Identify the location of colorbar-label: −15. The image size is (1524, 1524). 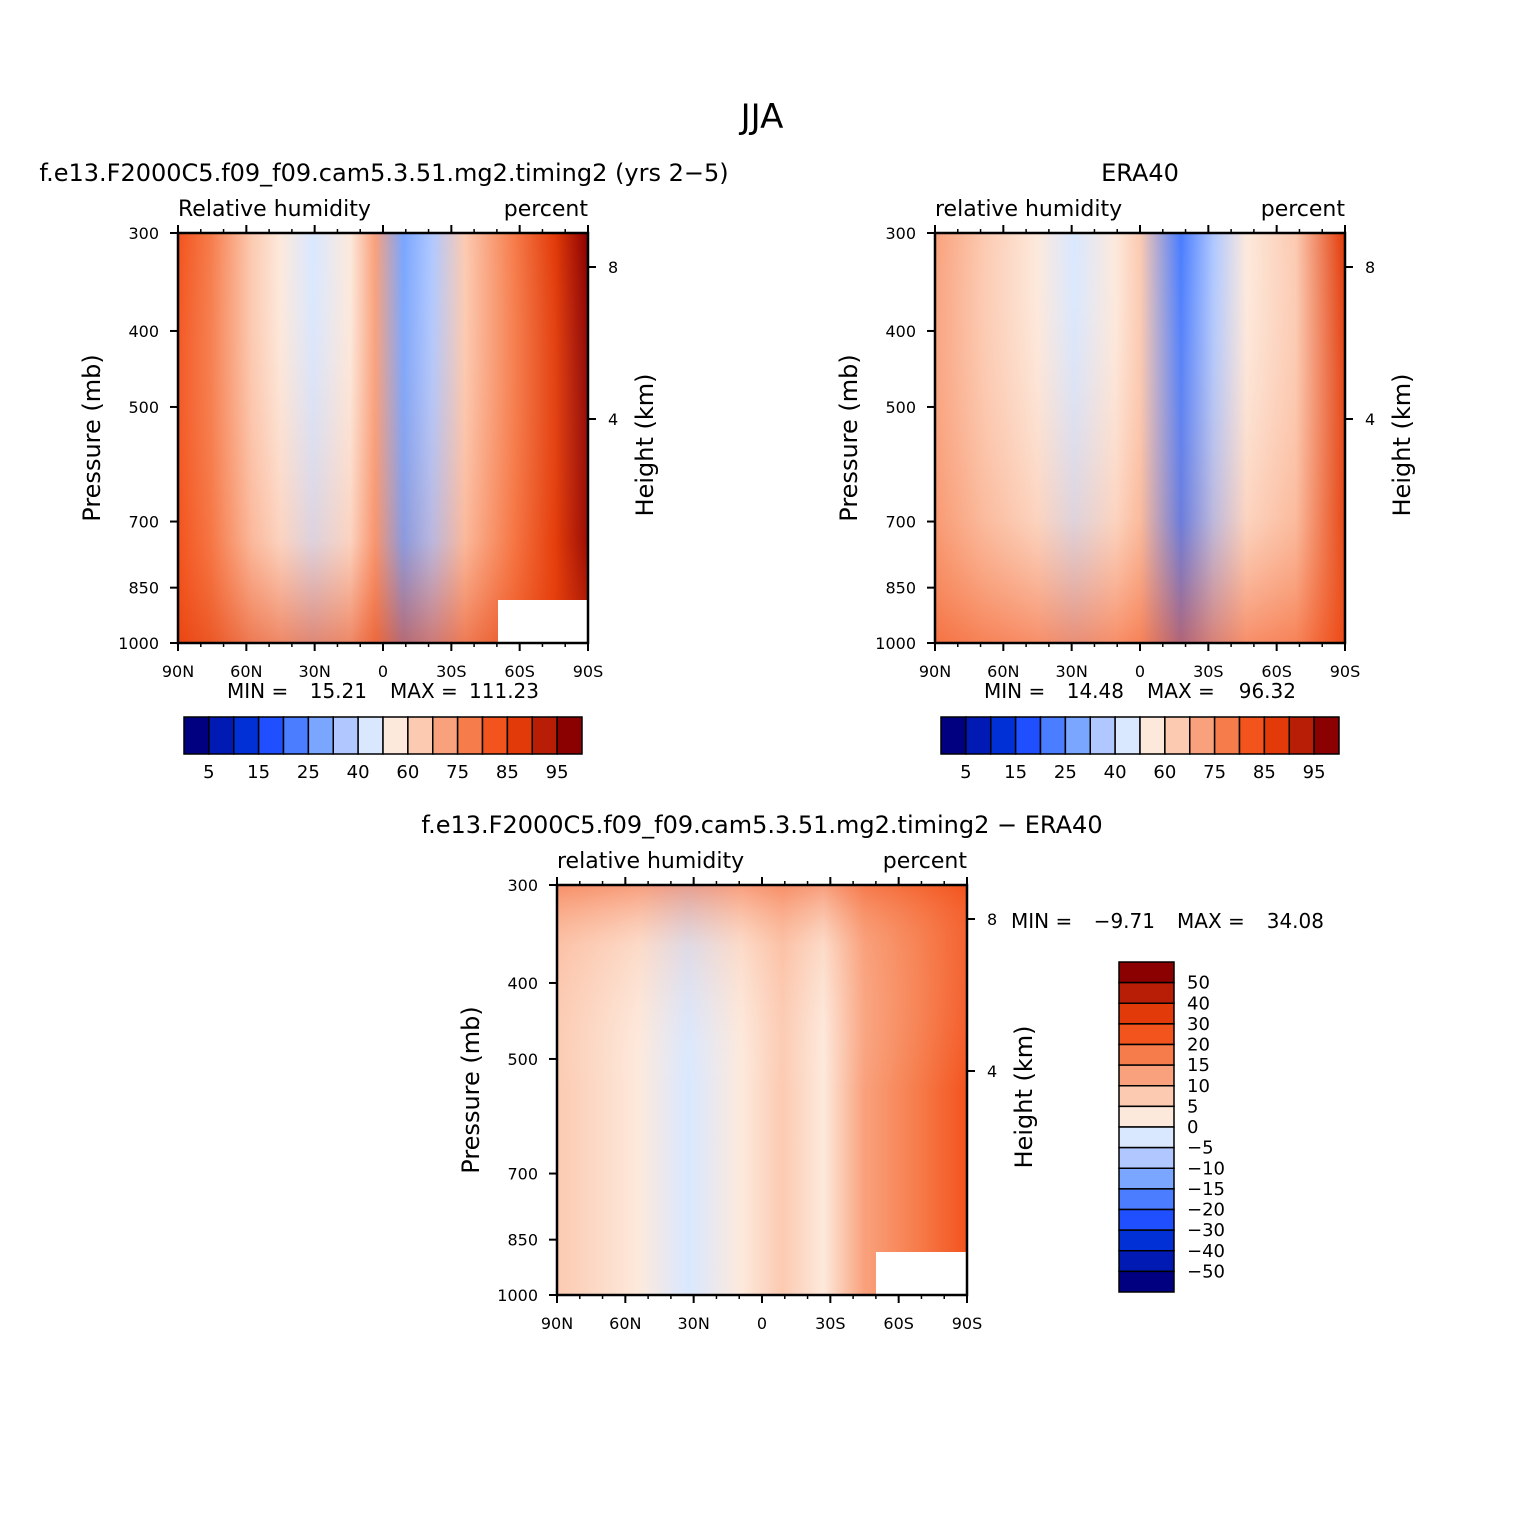
(1206, 1189).